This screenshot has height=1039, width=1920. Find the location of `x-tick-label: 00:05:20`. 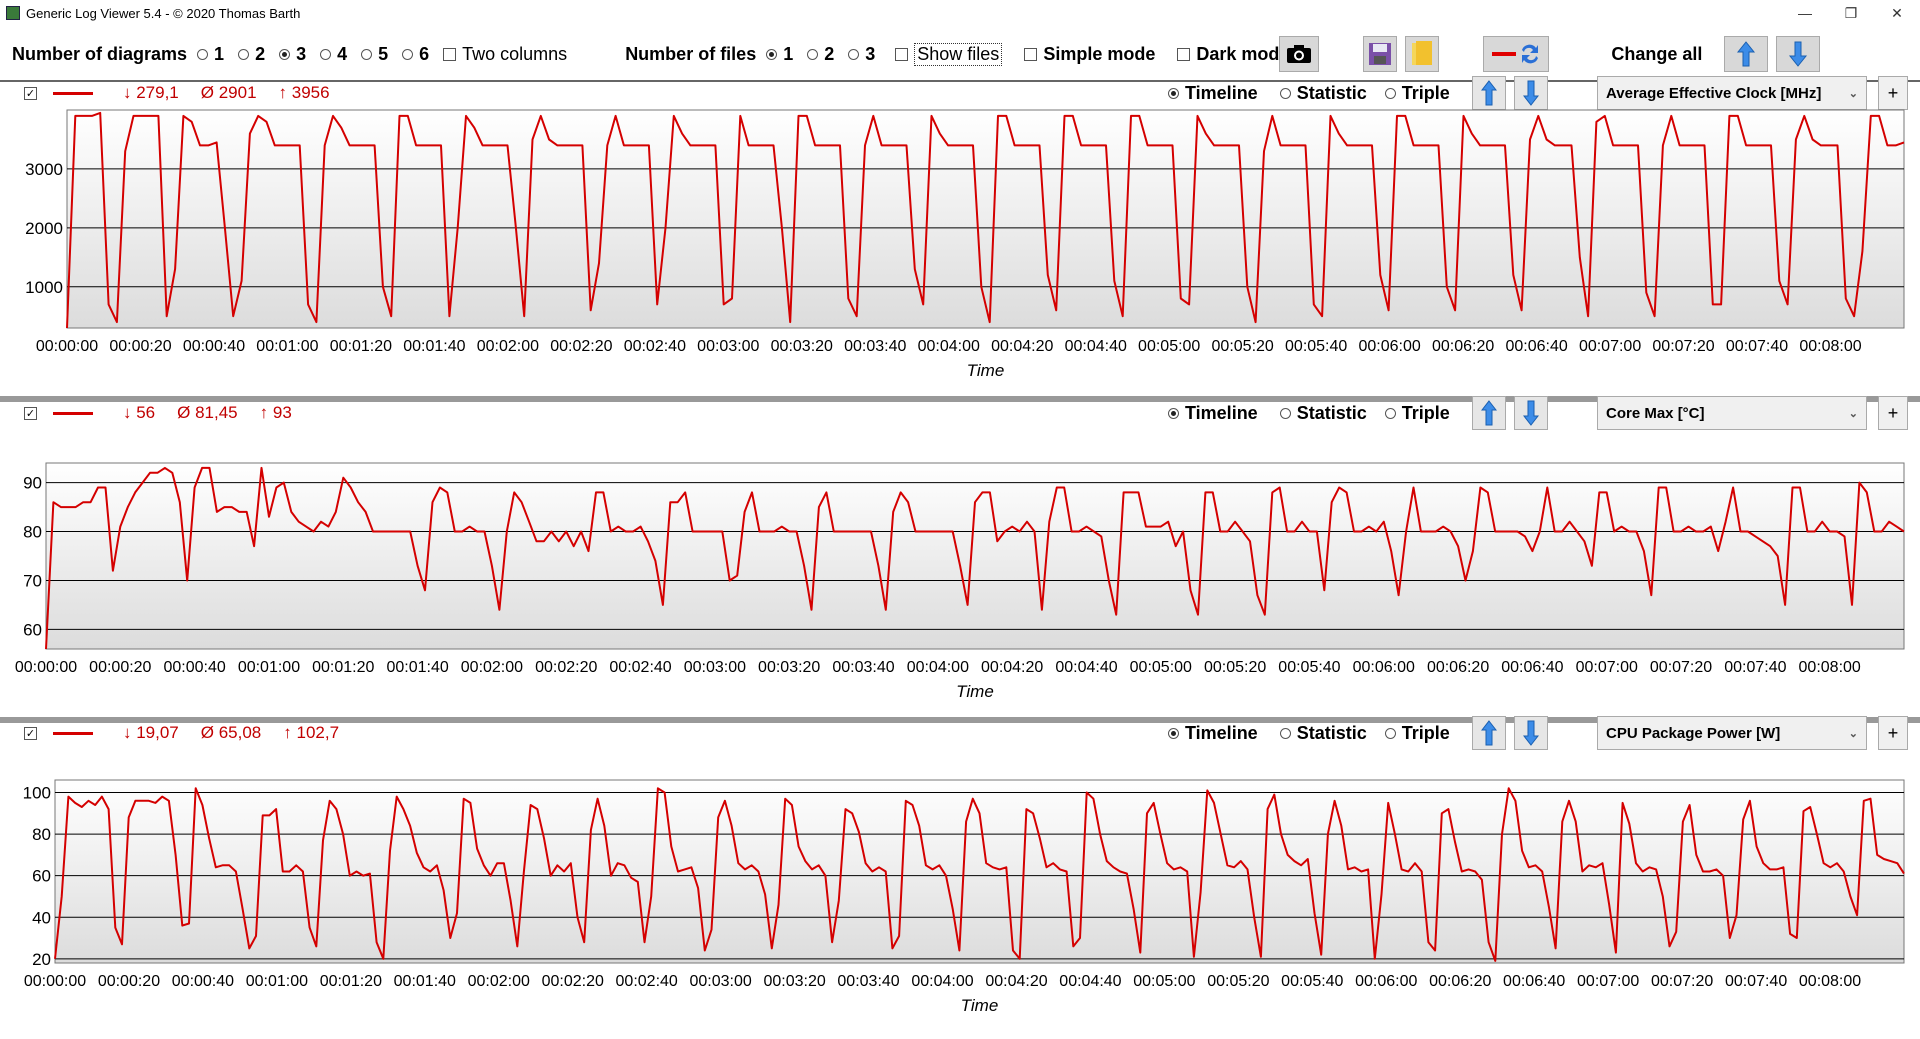

x-tick-label: 00:05:20 is located at coordinates (1243, 346).